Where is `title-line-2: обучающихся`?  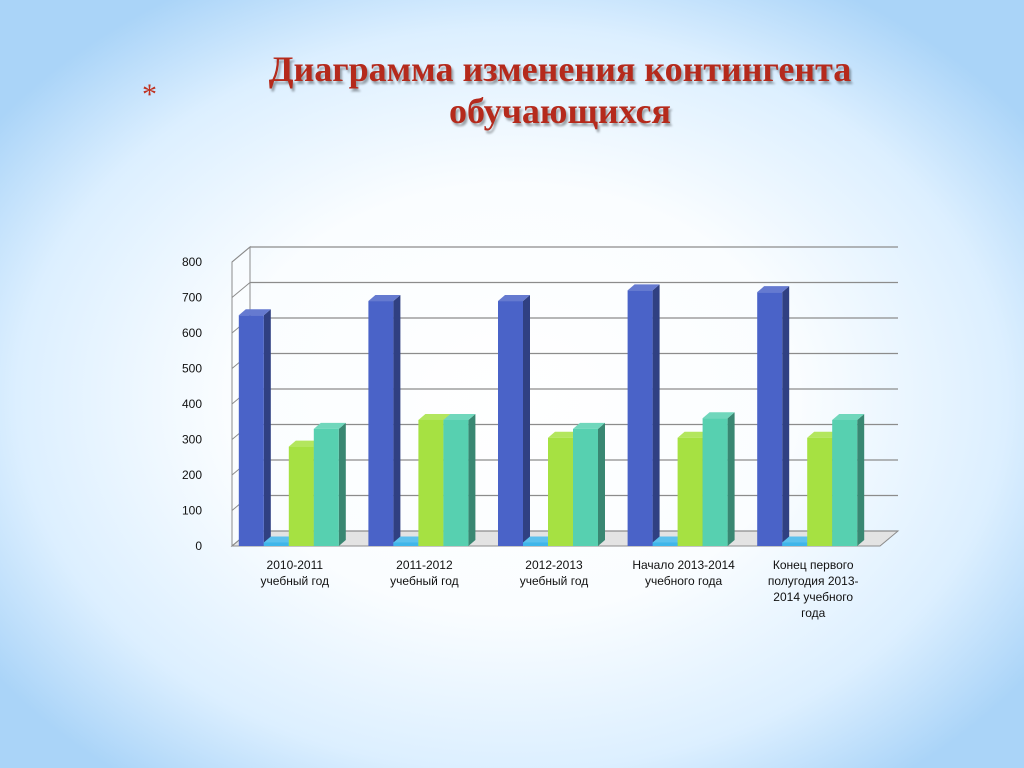 title-line-2: обучающихся is located at coordinates (560, 111).